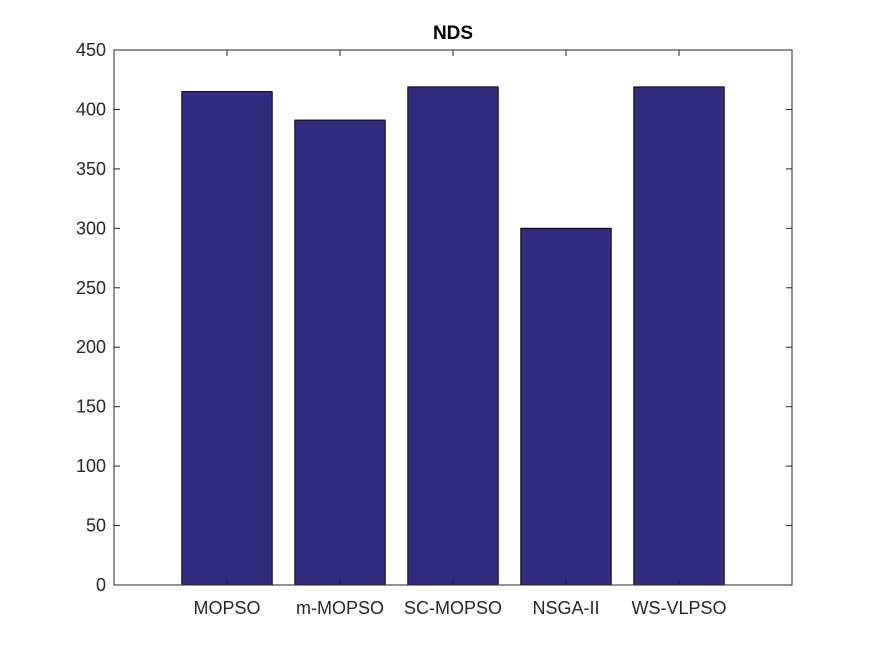  I want to click on y-tick-label: 300, so click(91, 228).